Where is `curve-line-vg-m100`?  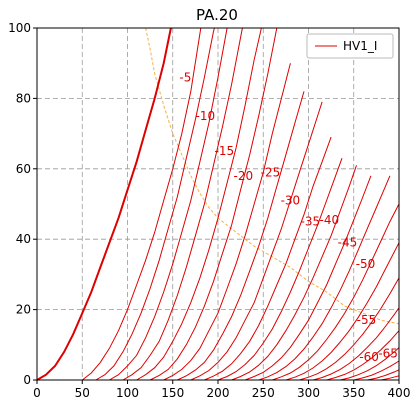 curve-line-vg-m100 is located at coordinates (370, 364).